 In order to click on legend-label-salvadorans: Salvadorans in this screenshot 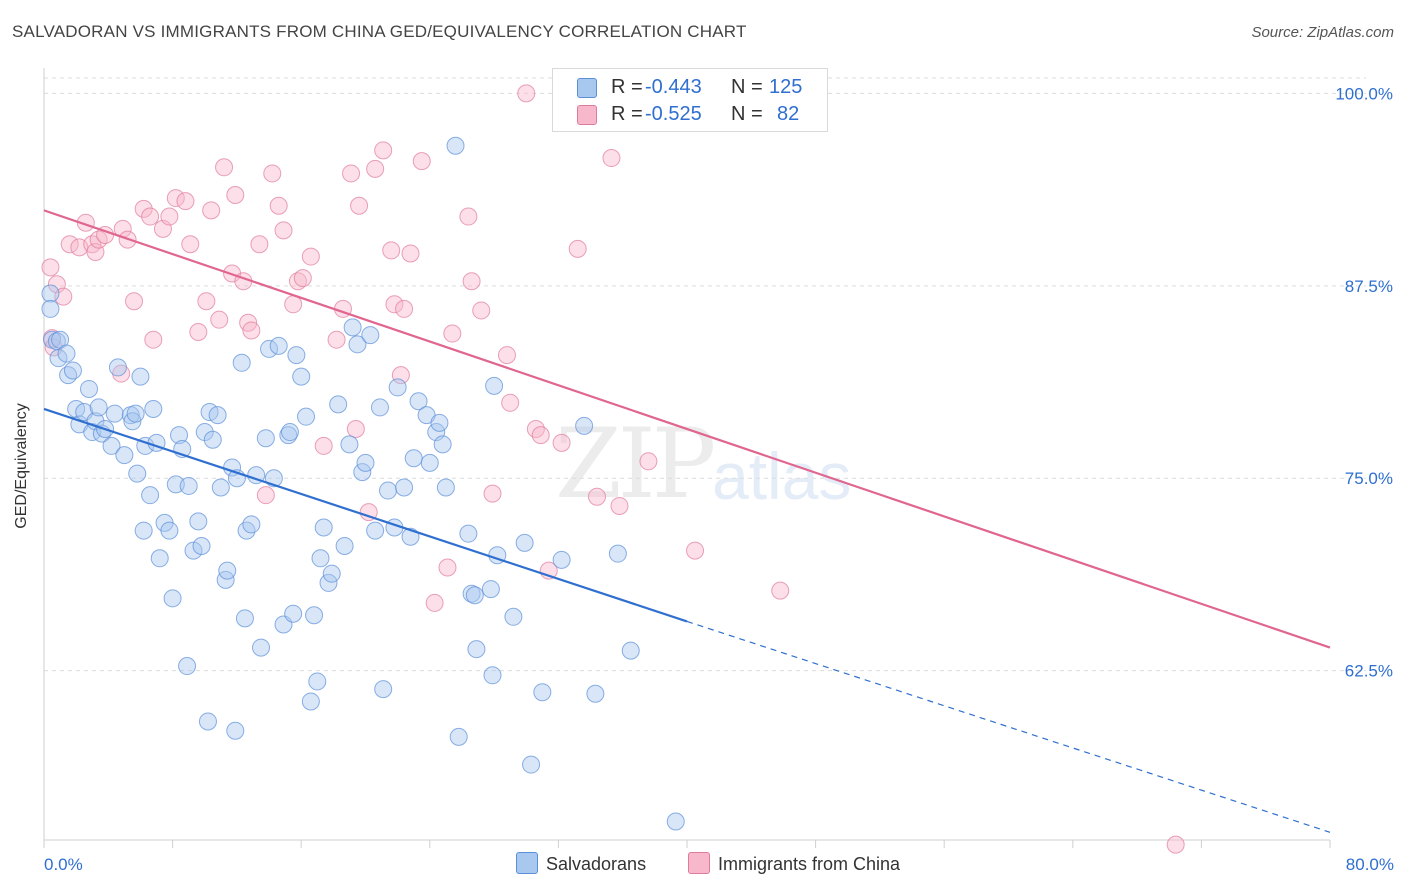, I will do `click(596, 864)`.